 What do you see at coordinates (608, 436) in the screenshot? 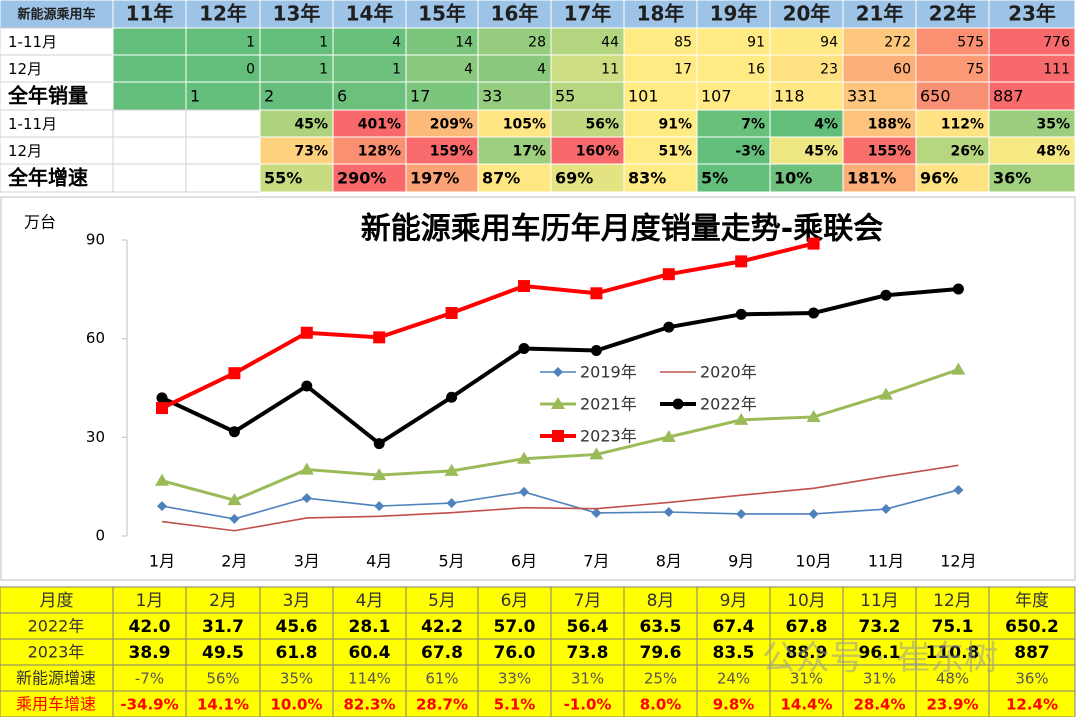
I see `legend-label: 2023年` at bounding box center [608, 436].